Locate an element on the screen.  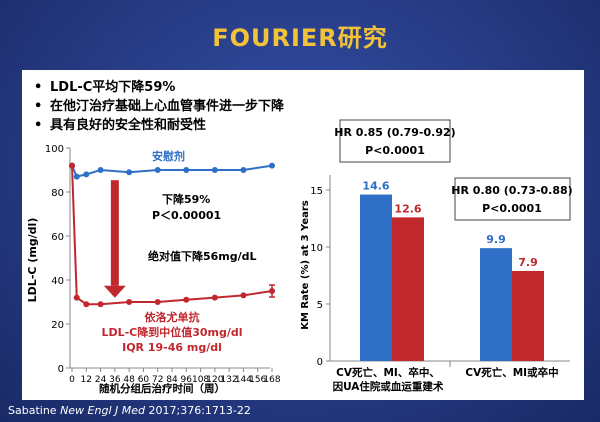
hr-box-2: HR 0.80 (0.73-0.88) P<0.0001 is located at coordinates (512, 199).